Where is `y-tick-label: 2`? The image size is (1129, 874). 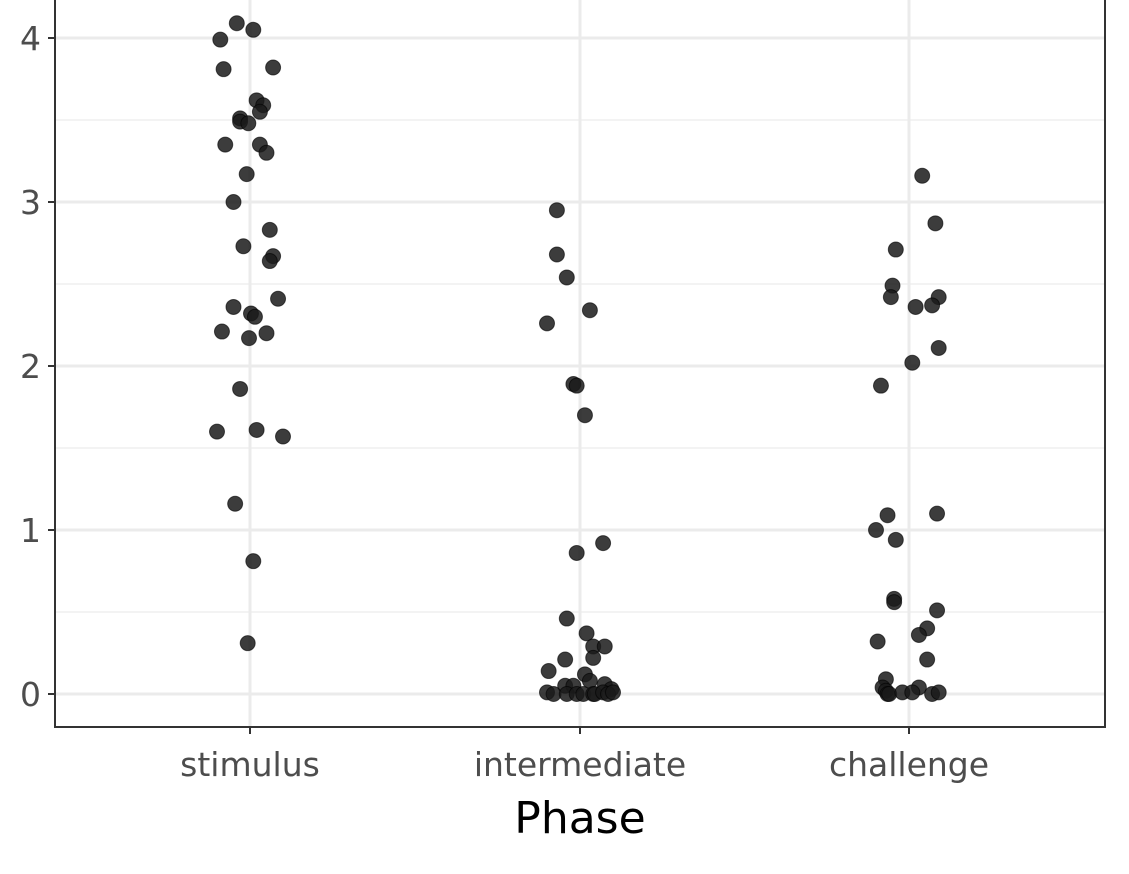
y-tick-label: 2 is located at coordinates (30, 366).